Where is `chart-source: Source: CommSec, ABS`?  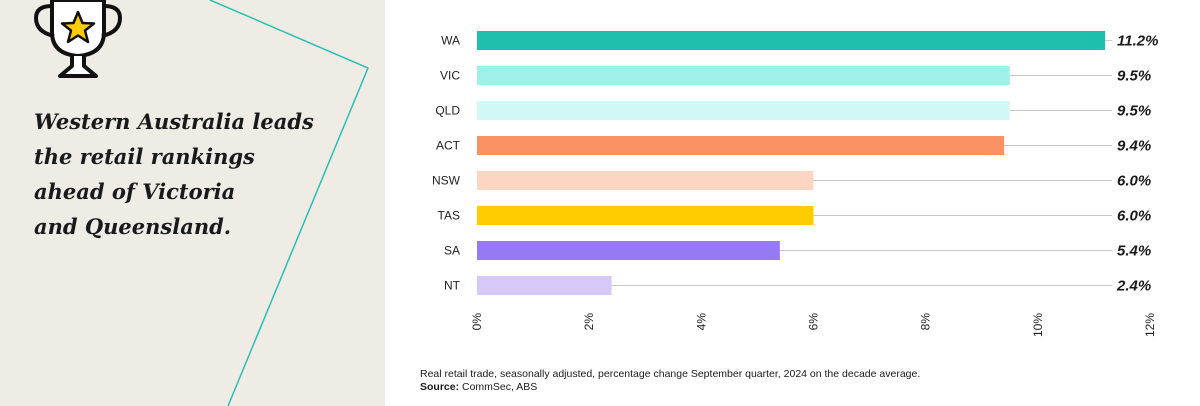 chart-source: Source: CommSec, ABS is located at coordinates (670, 387).